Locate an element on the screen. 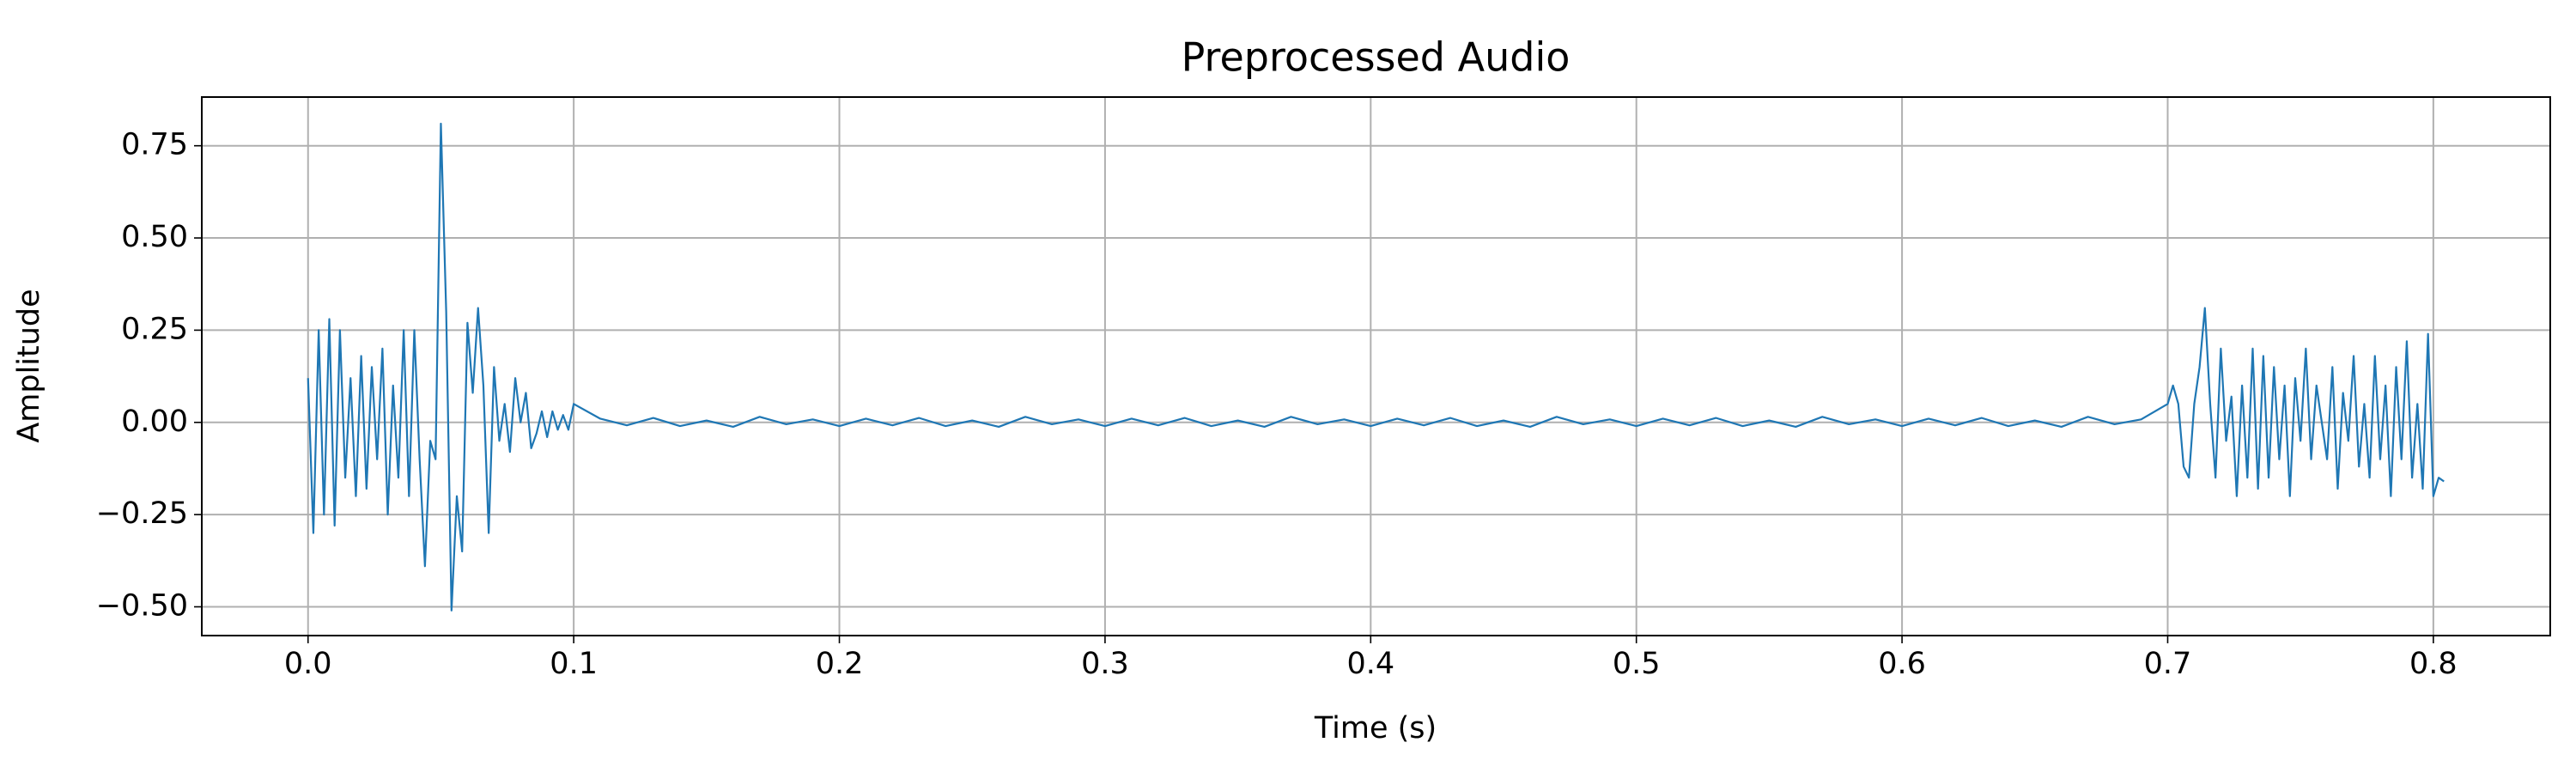  y-tick-label: 0.00 is located at coordinates (154, 422).